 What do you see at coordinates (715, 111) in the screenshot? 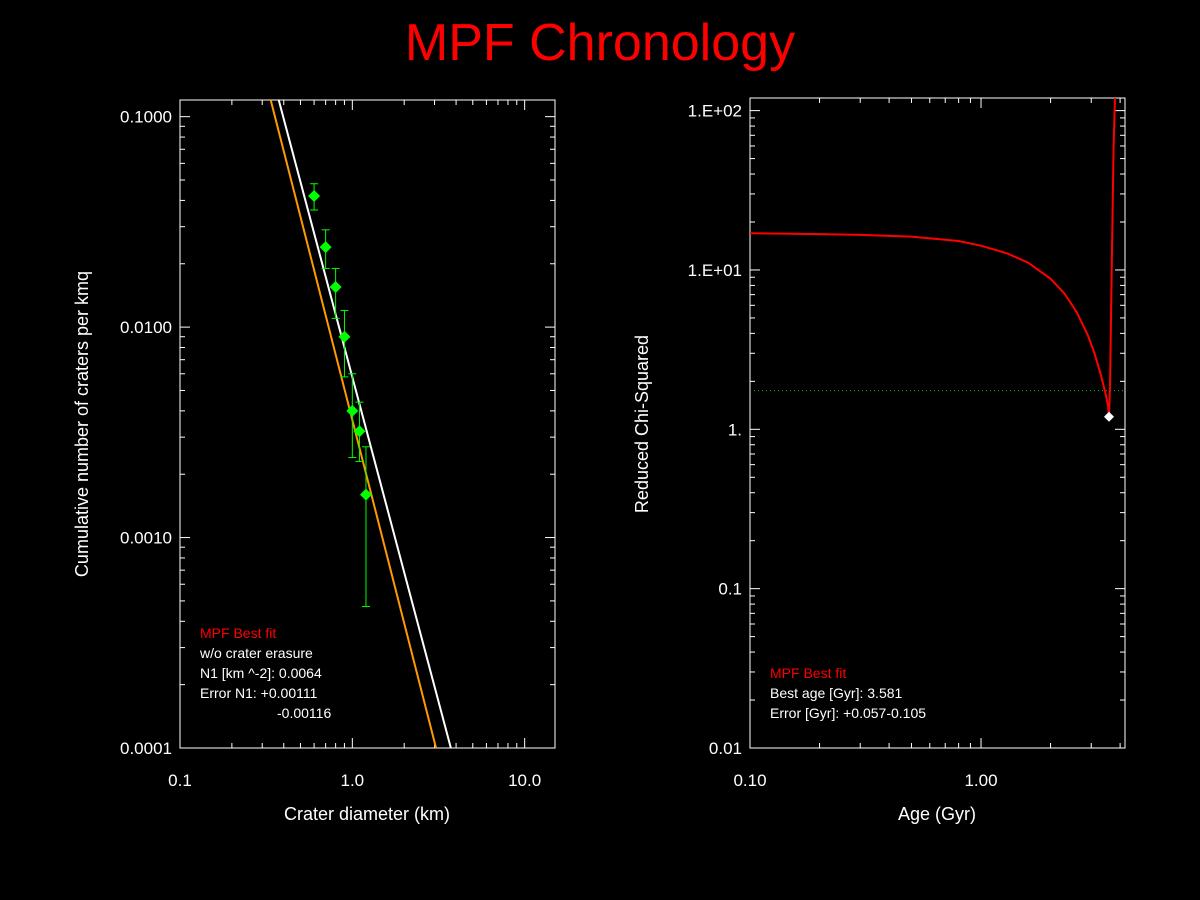
I see `right-y-tick-label: 1.E+02` at bounding box center [715, 111].